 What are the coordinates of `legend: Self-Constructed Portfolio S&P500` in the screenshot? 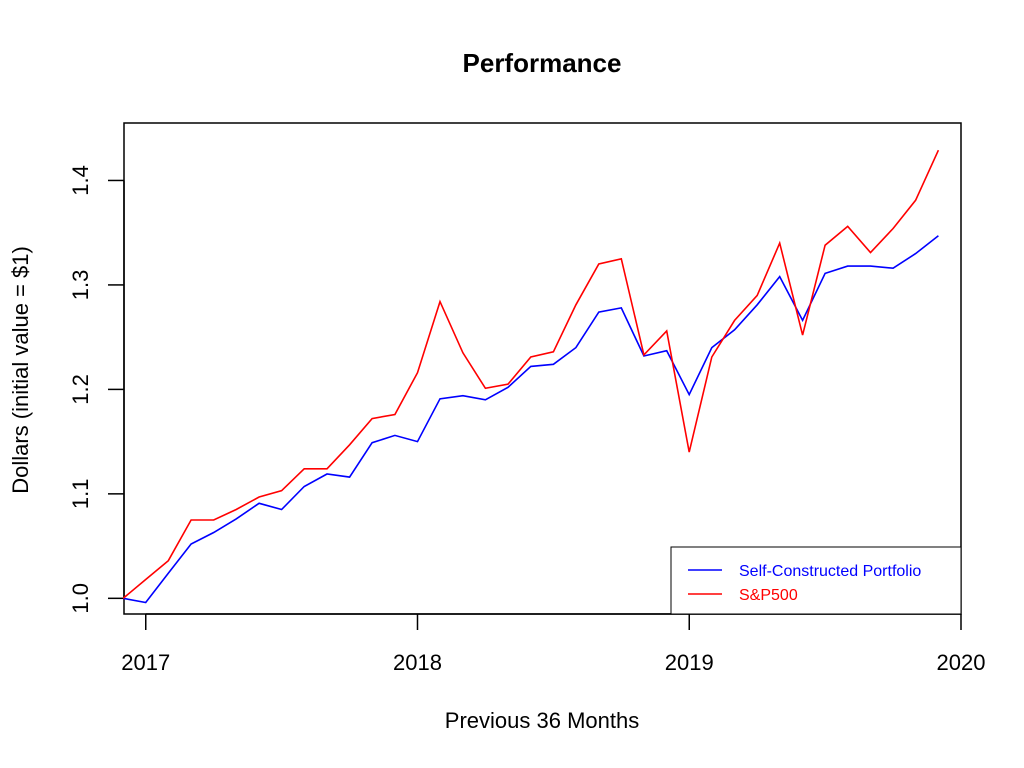 It's located at (816, 580).